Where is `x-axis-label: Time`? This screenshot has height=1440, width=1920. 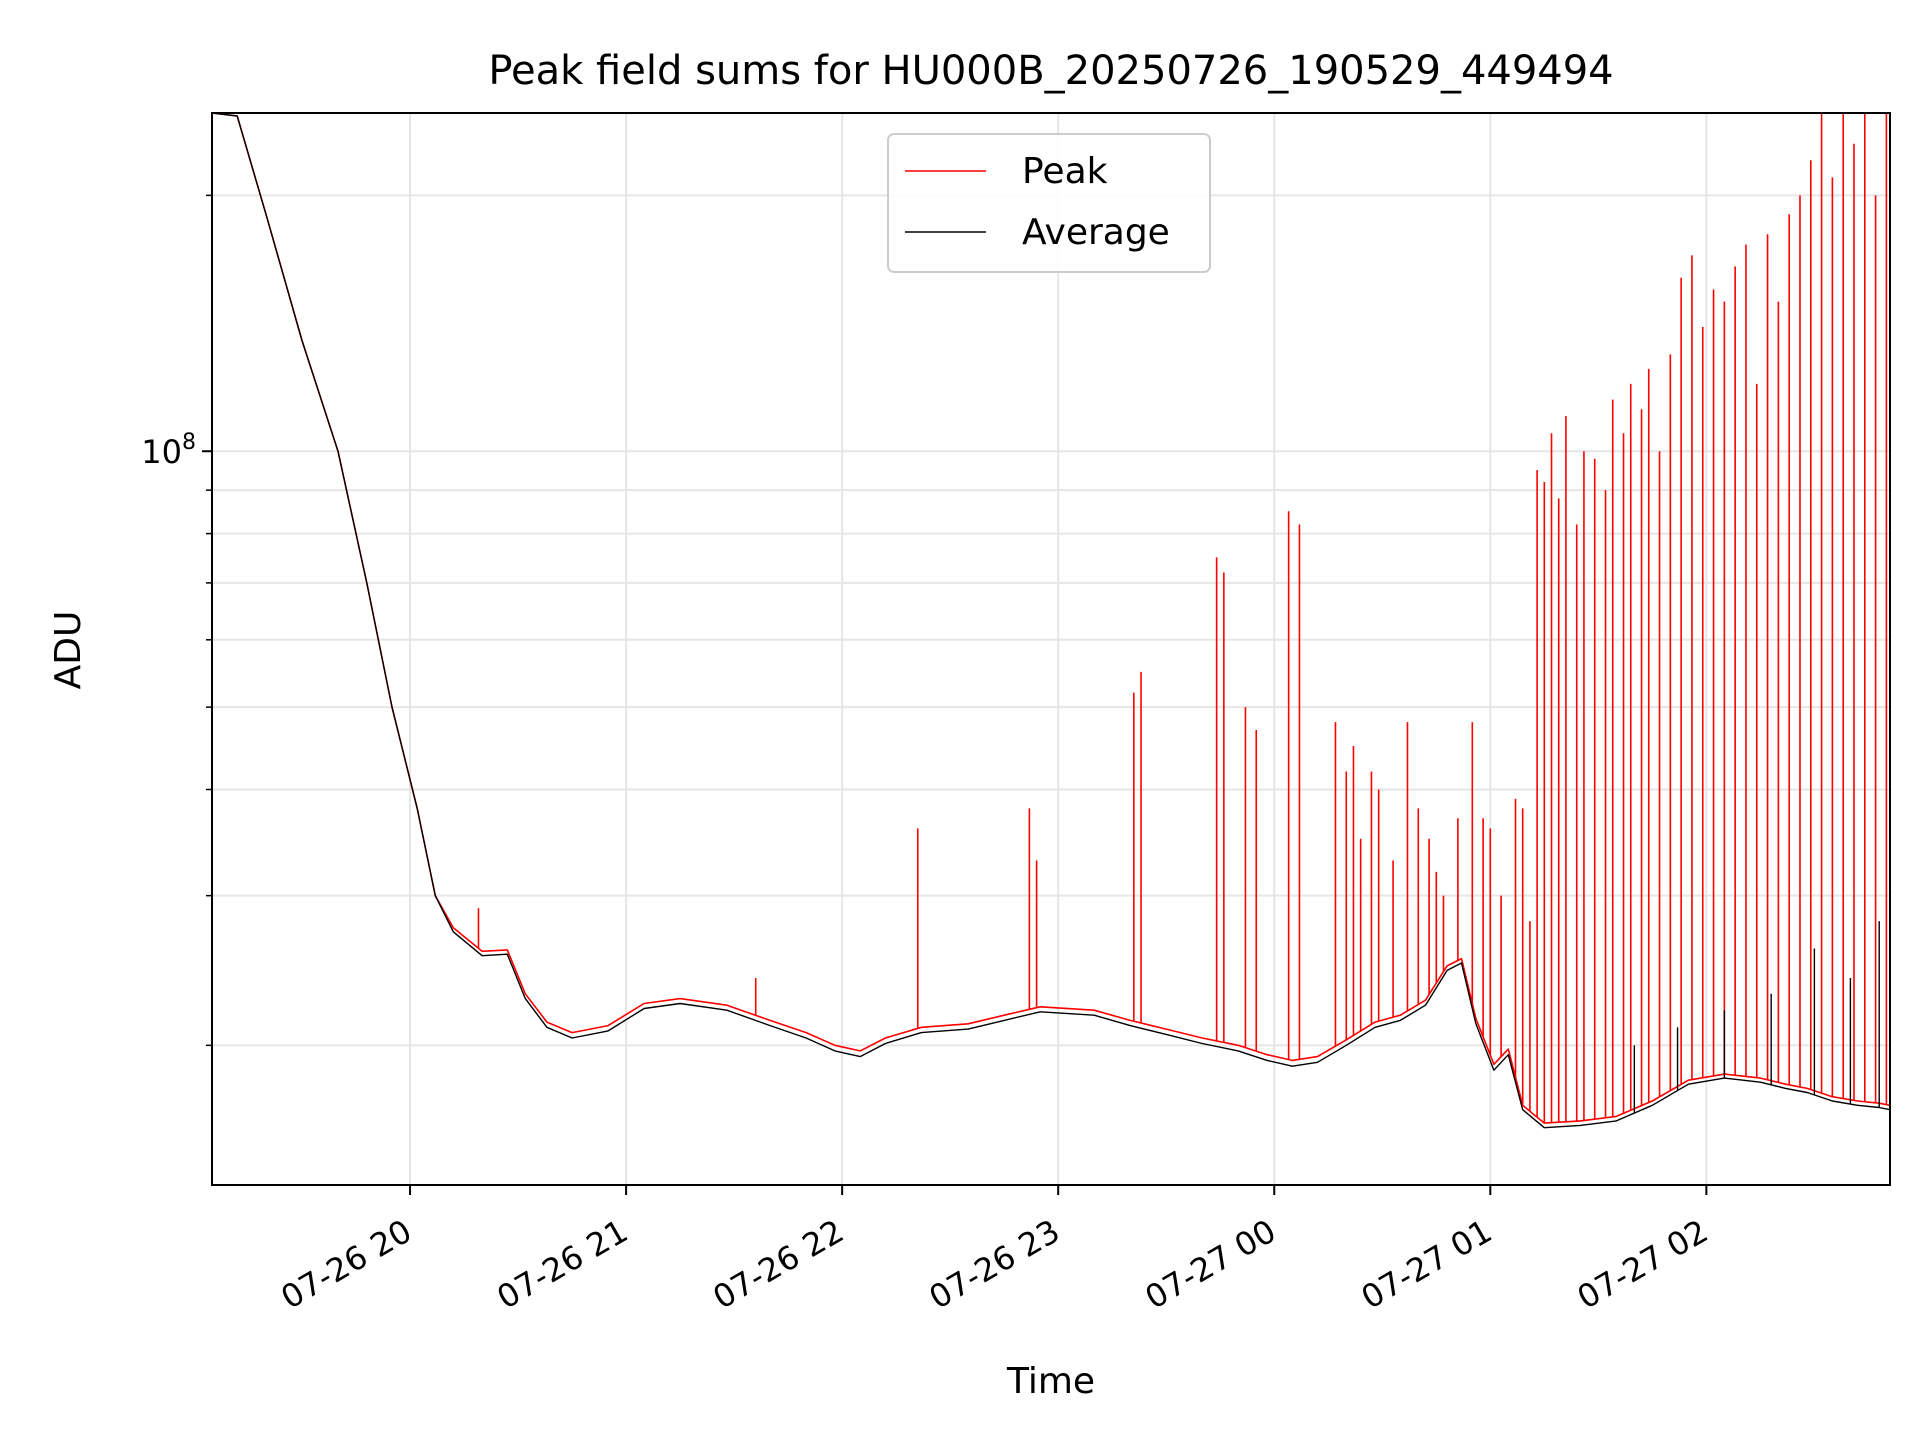
x-axis-label: Time is located at coordinates (1050, 1381).